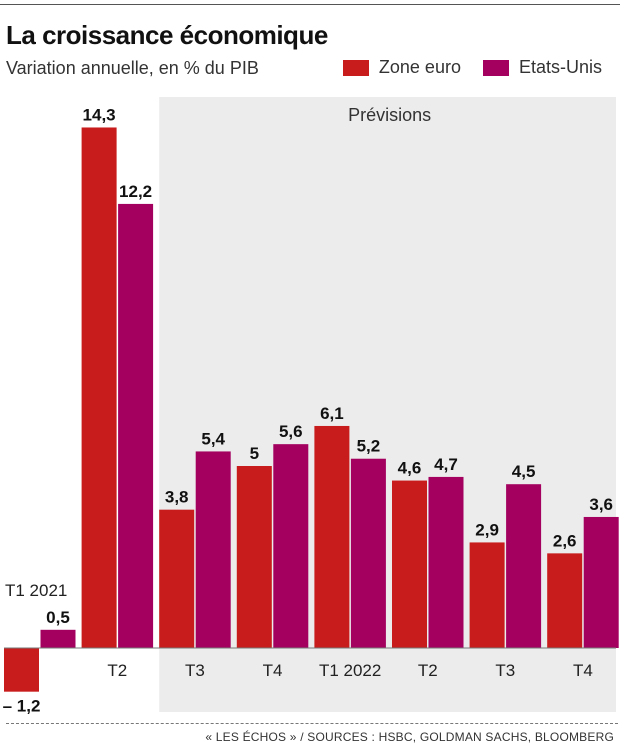  What do you see at coordinates (466, 67) in the screenshot?
I see `legend: Zone euro Etats-Unis` at bounding box center [466, 67].